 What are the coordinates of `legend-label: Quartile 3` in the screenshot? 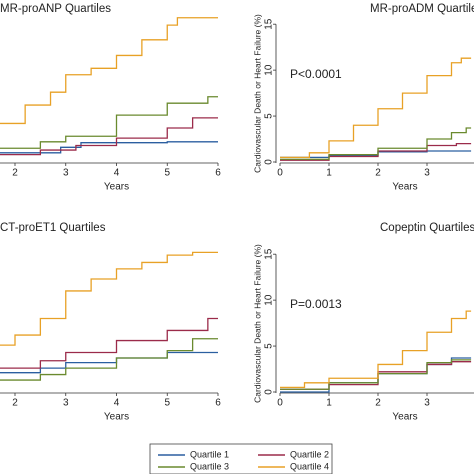 It's located at (209, 466).